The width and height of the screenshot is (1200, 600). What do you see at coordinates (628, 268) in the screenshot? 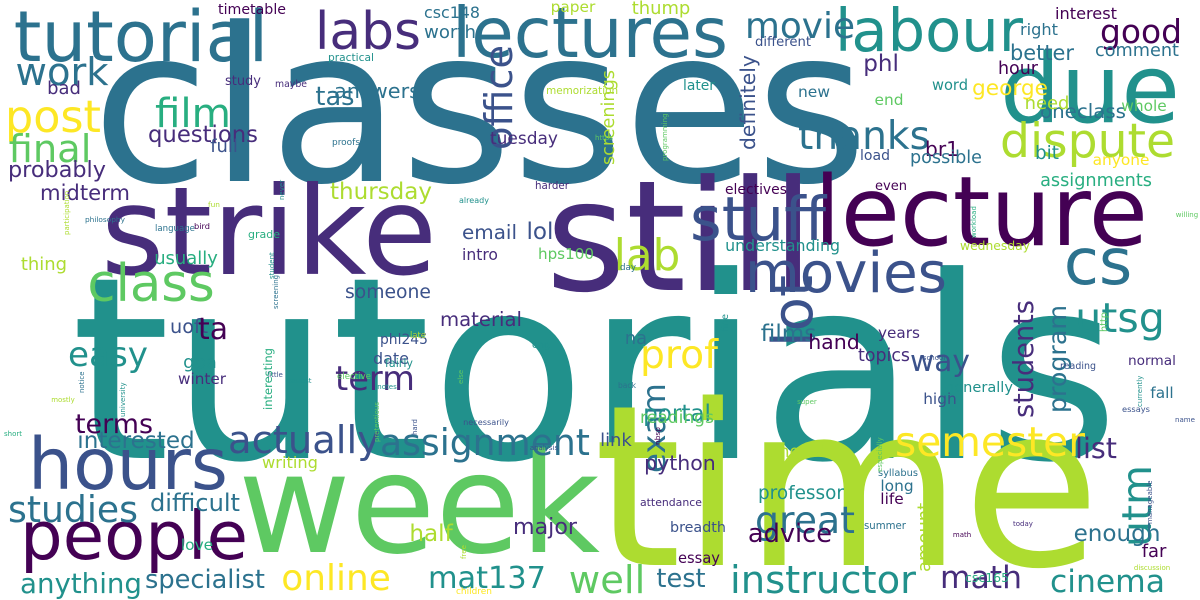
I see `word-day: day` at bounding box center [628, 268].